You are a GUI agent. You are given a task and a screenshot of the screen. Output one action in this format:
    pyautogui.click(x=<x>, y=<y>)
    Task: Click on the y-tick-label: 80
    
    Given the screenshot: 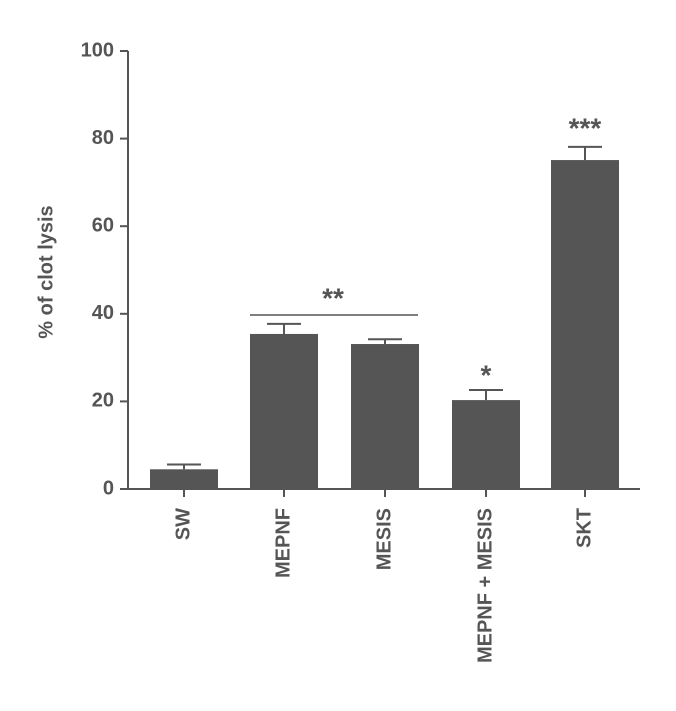 What is the action you would take?
    pyautogui.click(x=103, y=138)
    